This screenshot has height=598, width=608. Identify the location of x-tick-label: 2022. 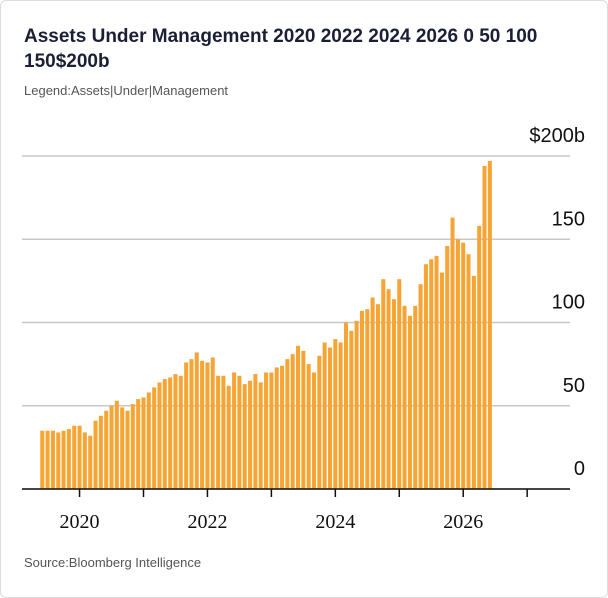
(207, 522).